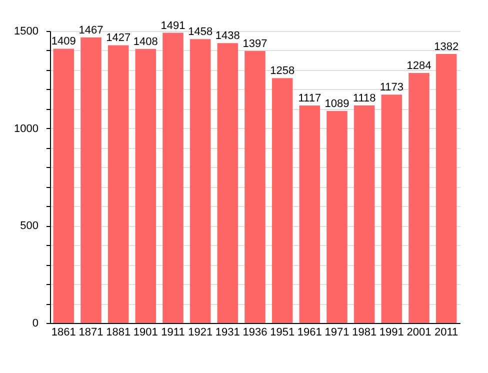 The width and height of the screenshot is (488, 373). I want to click on x-tick-label: 1901, so click(145, 332).